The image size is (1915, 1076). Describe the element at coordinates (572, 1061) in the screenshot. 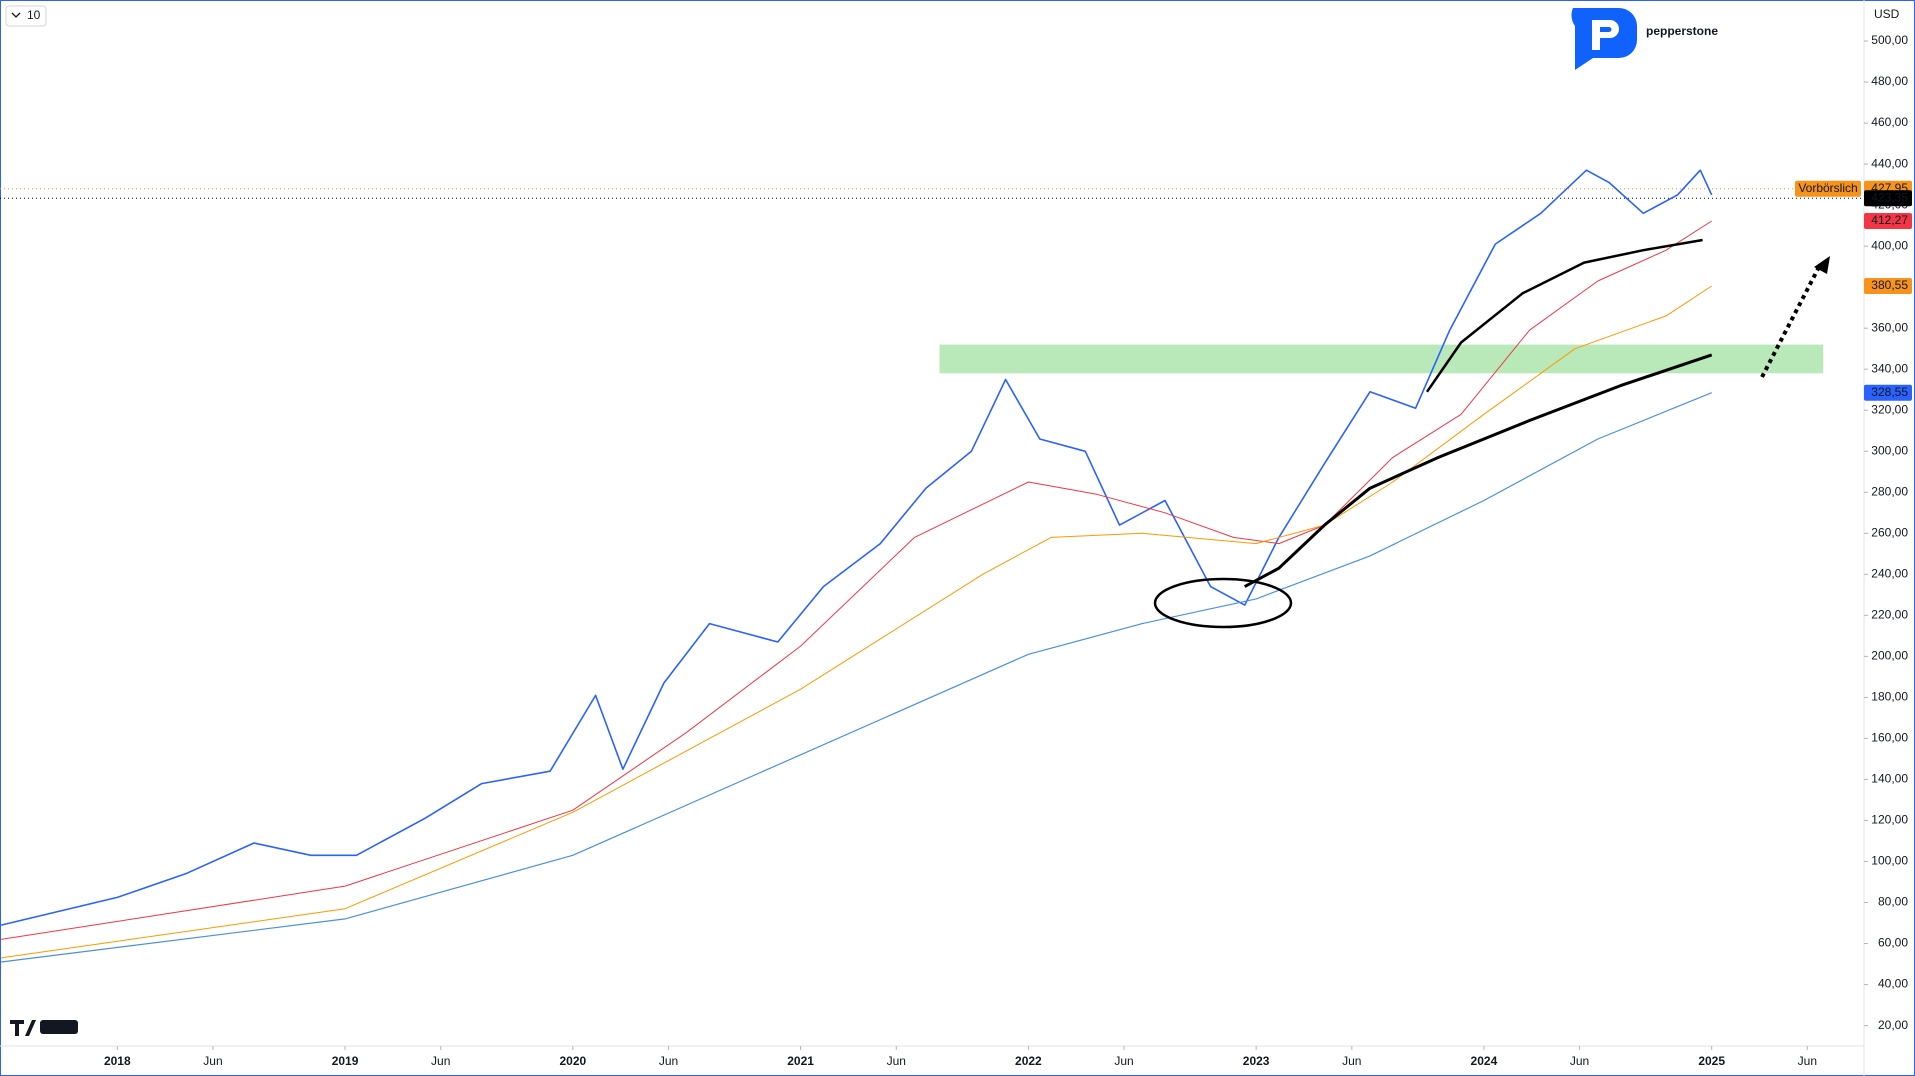

I see `x-tick-label: 2020` at that location.